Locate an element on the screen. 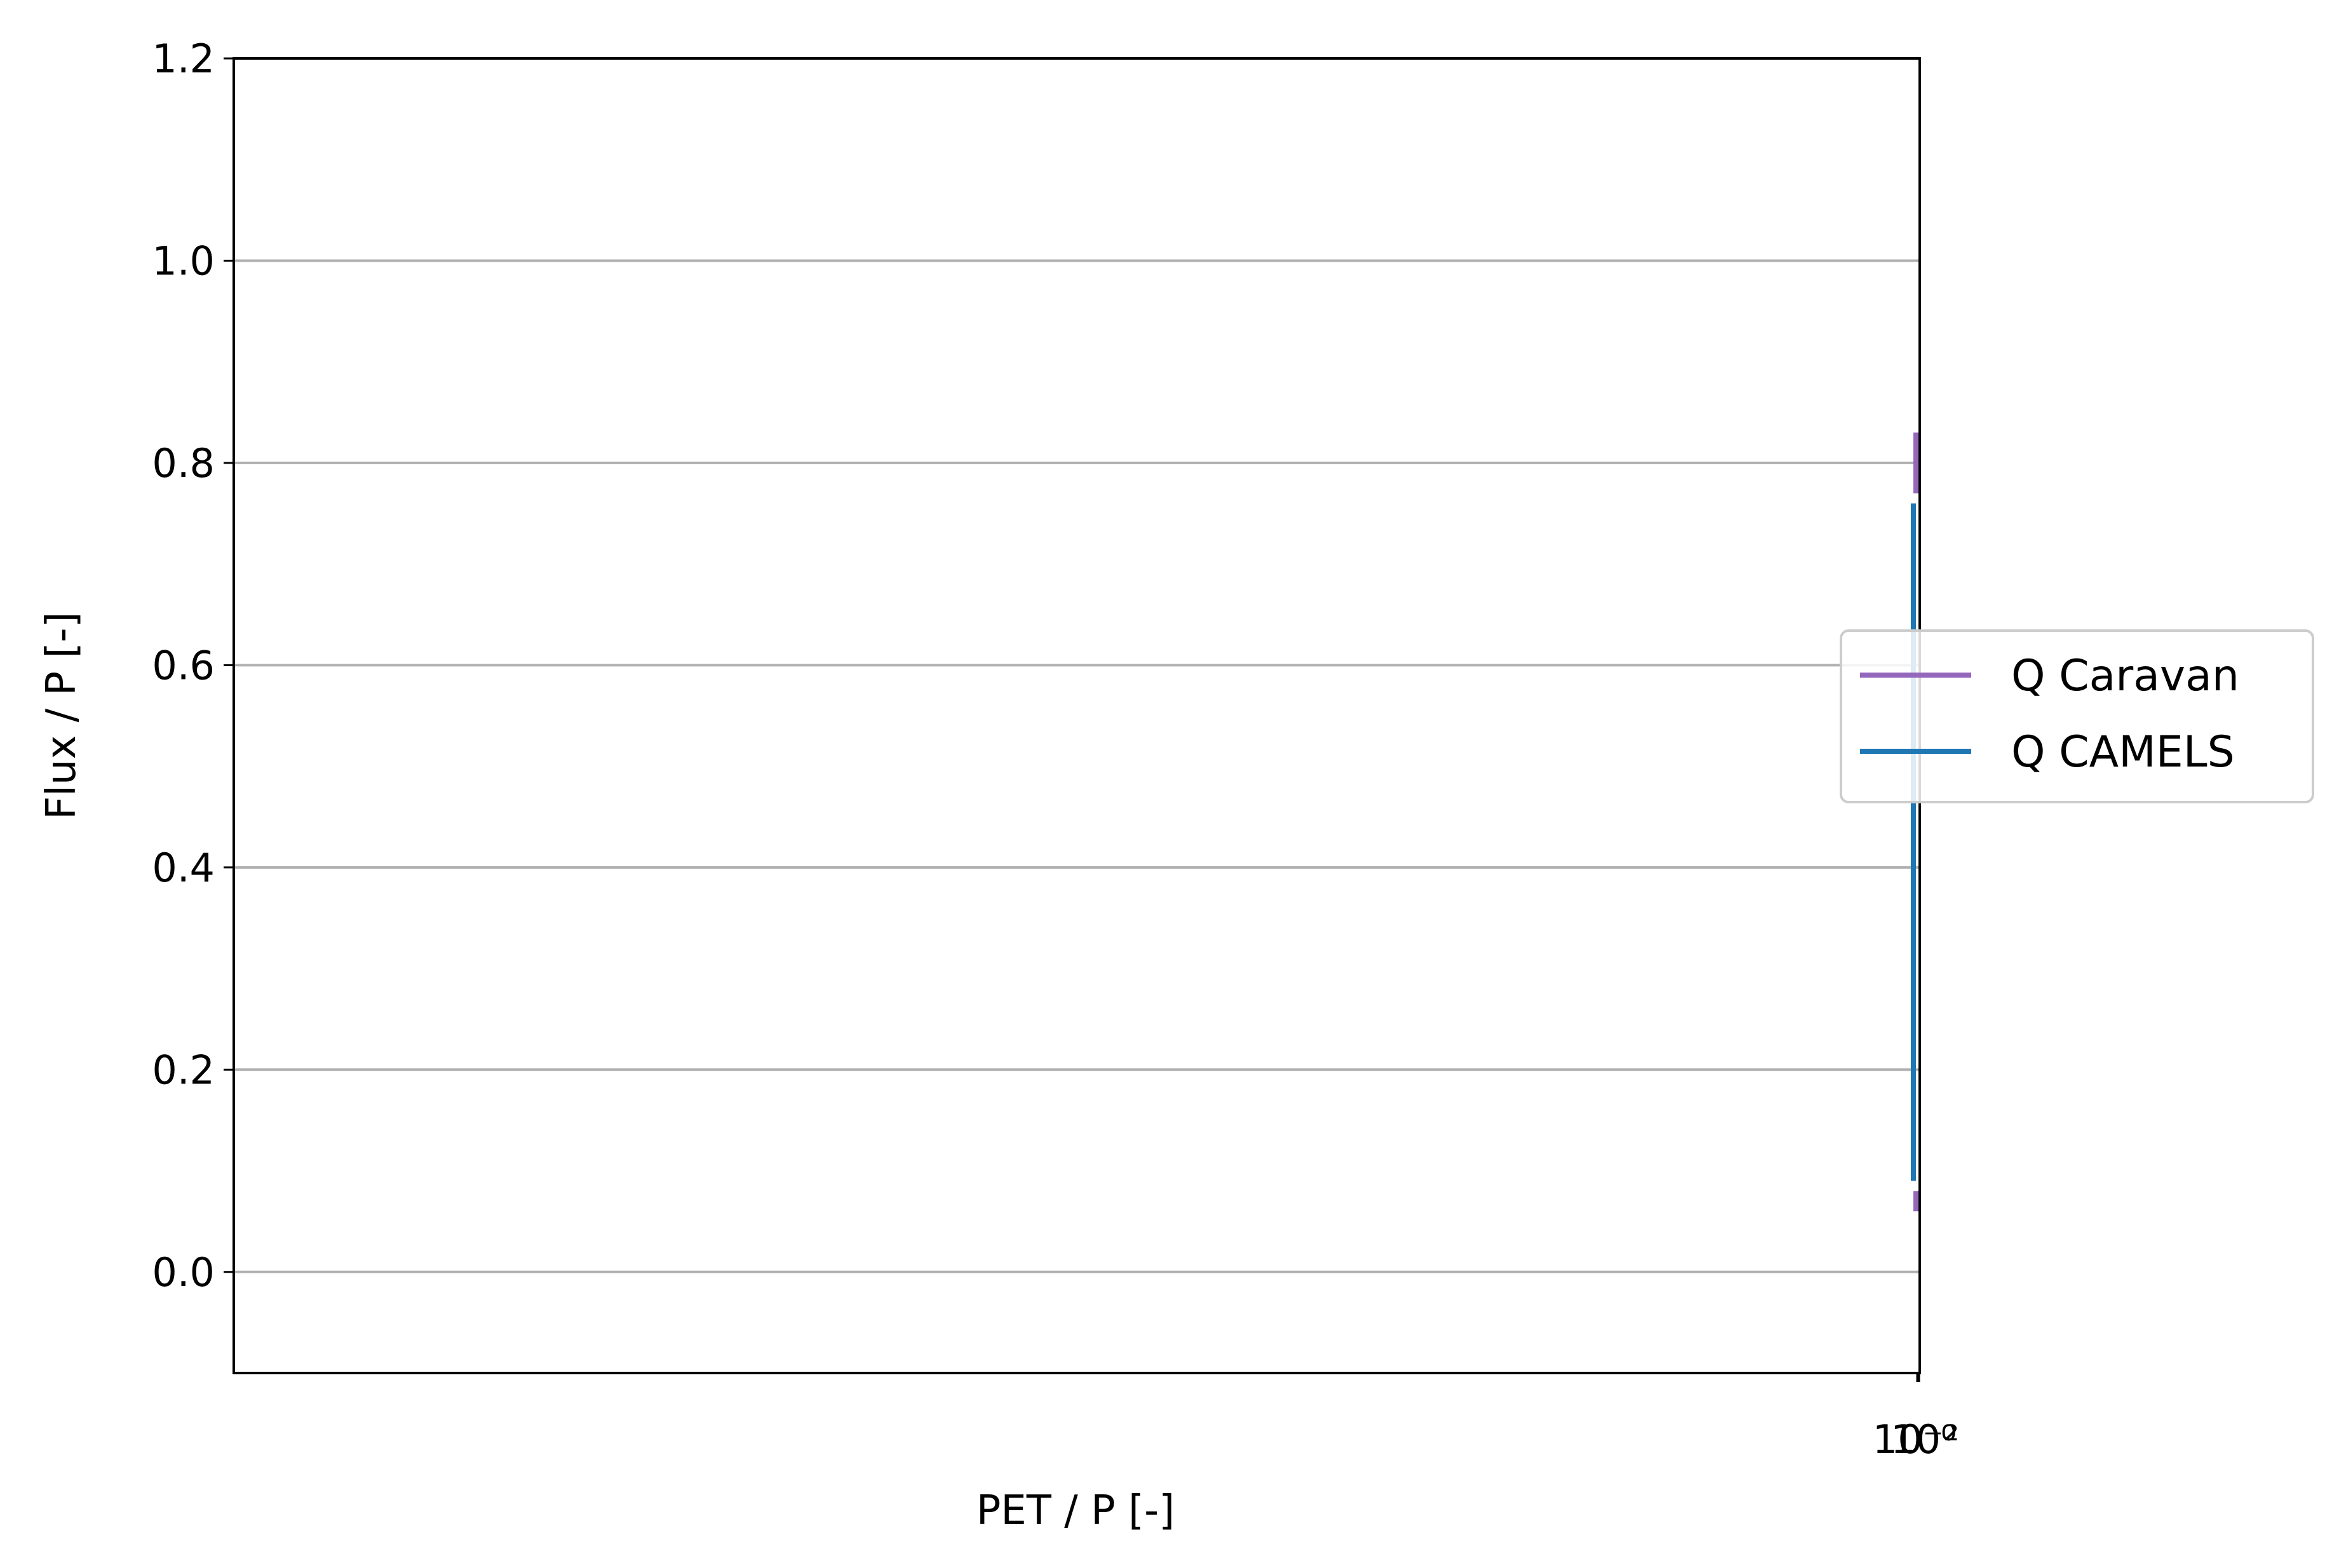 This screenshot has height=1568, width=2339. y-tick-label: 0.4 is located at coordinates (183, 868).